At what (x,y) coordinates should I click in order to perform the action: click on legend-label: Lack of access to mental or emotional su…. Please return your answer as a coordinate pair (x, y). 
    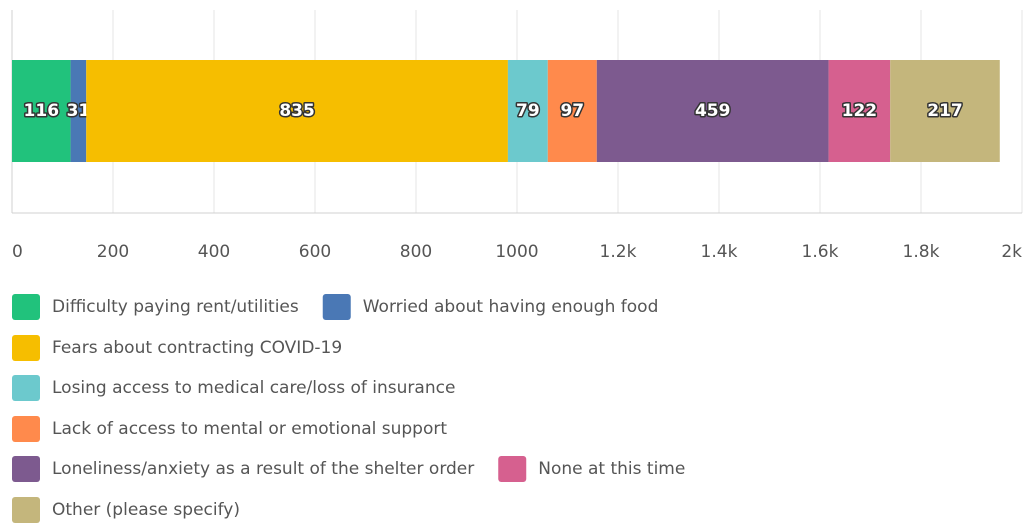
    Looking at the image, I should click on (249, 429).